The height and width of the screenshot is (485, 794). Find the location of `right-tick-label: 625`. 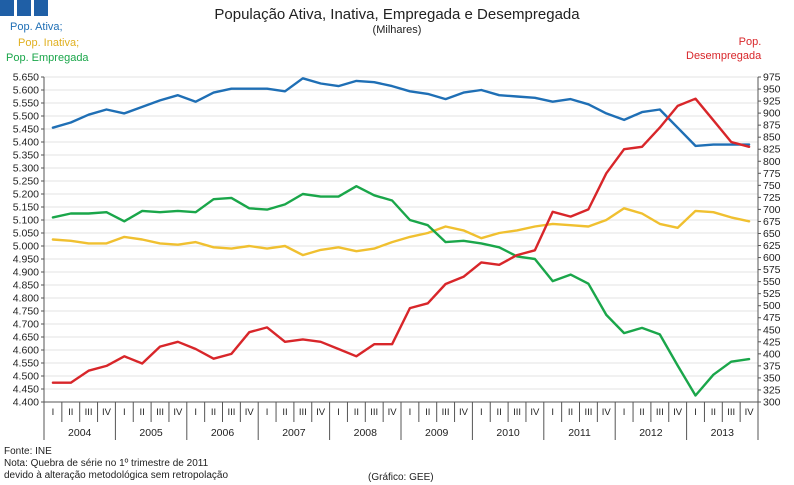

right-tick-label: 625 is located at coordinates (772, 246).